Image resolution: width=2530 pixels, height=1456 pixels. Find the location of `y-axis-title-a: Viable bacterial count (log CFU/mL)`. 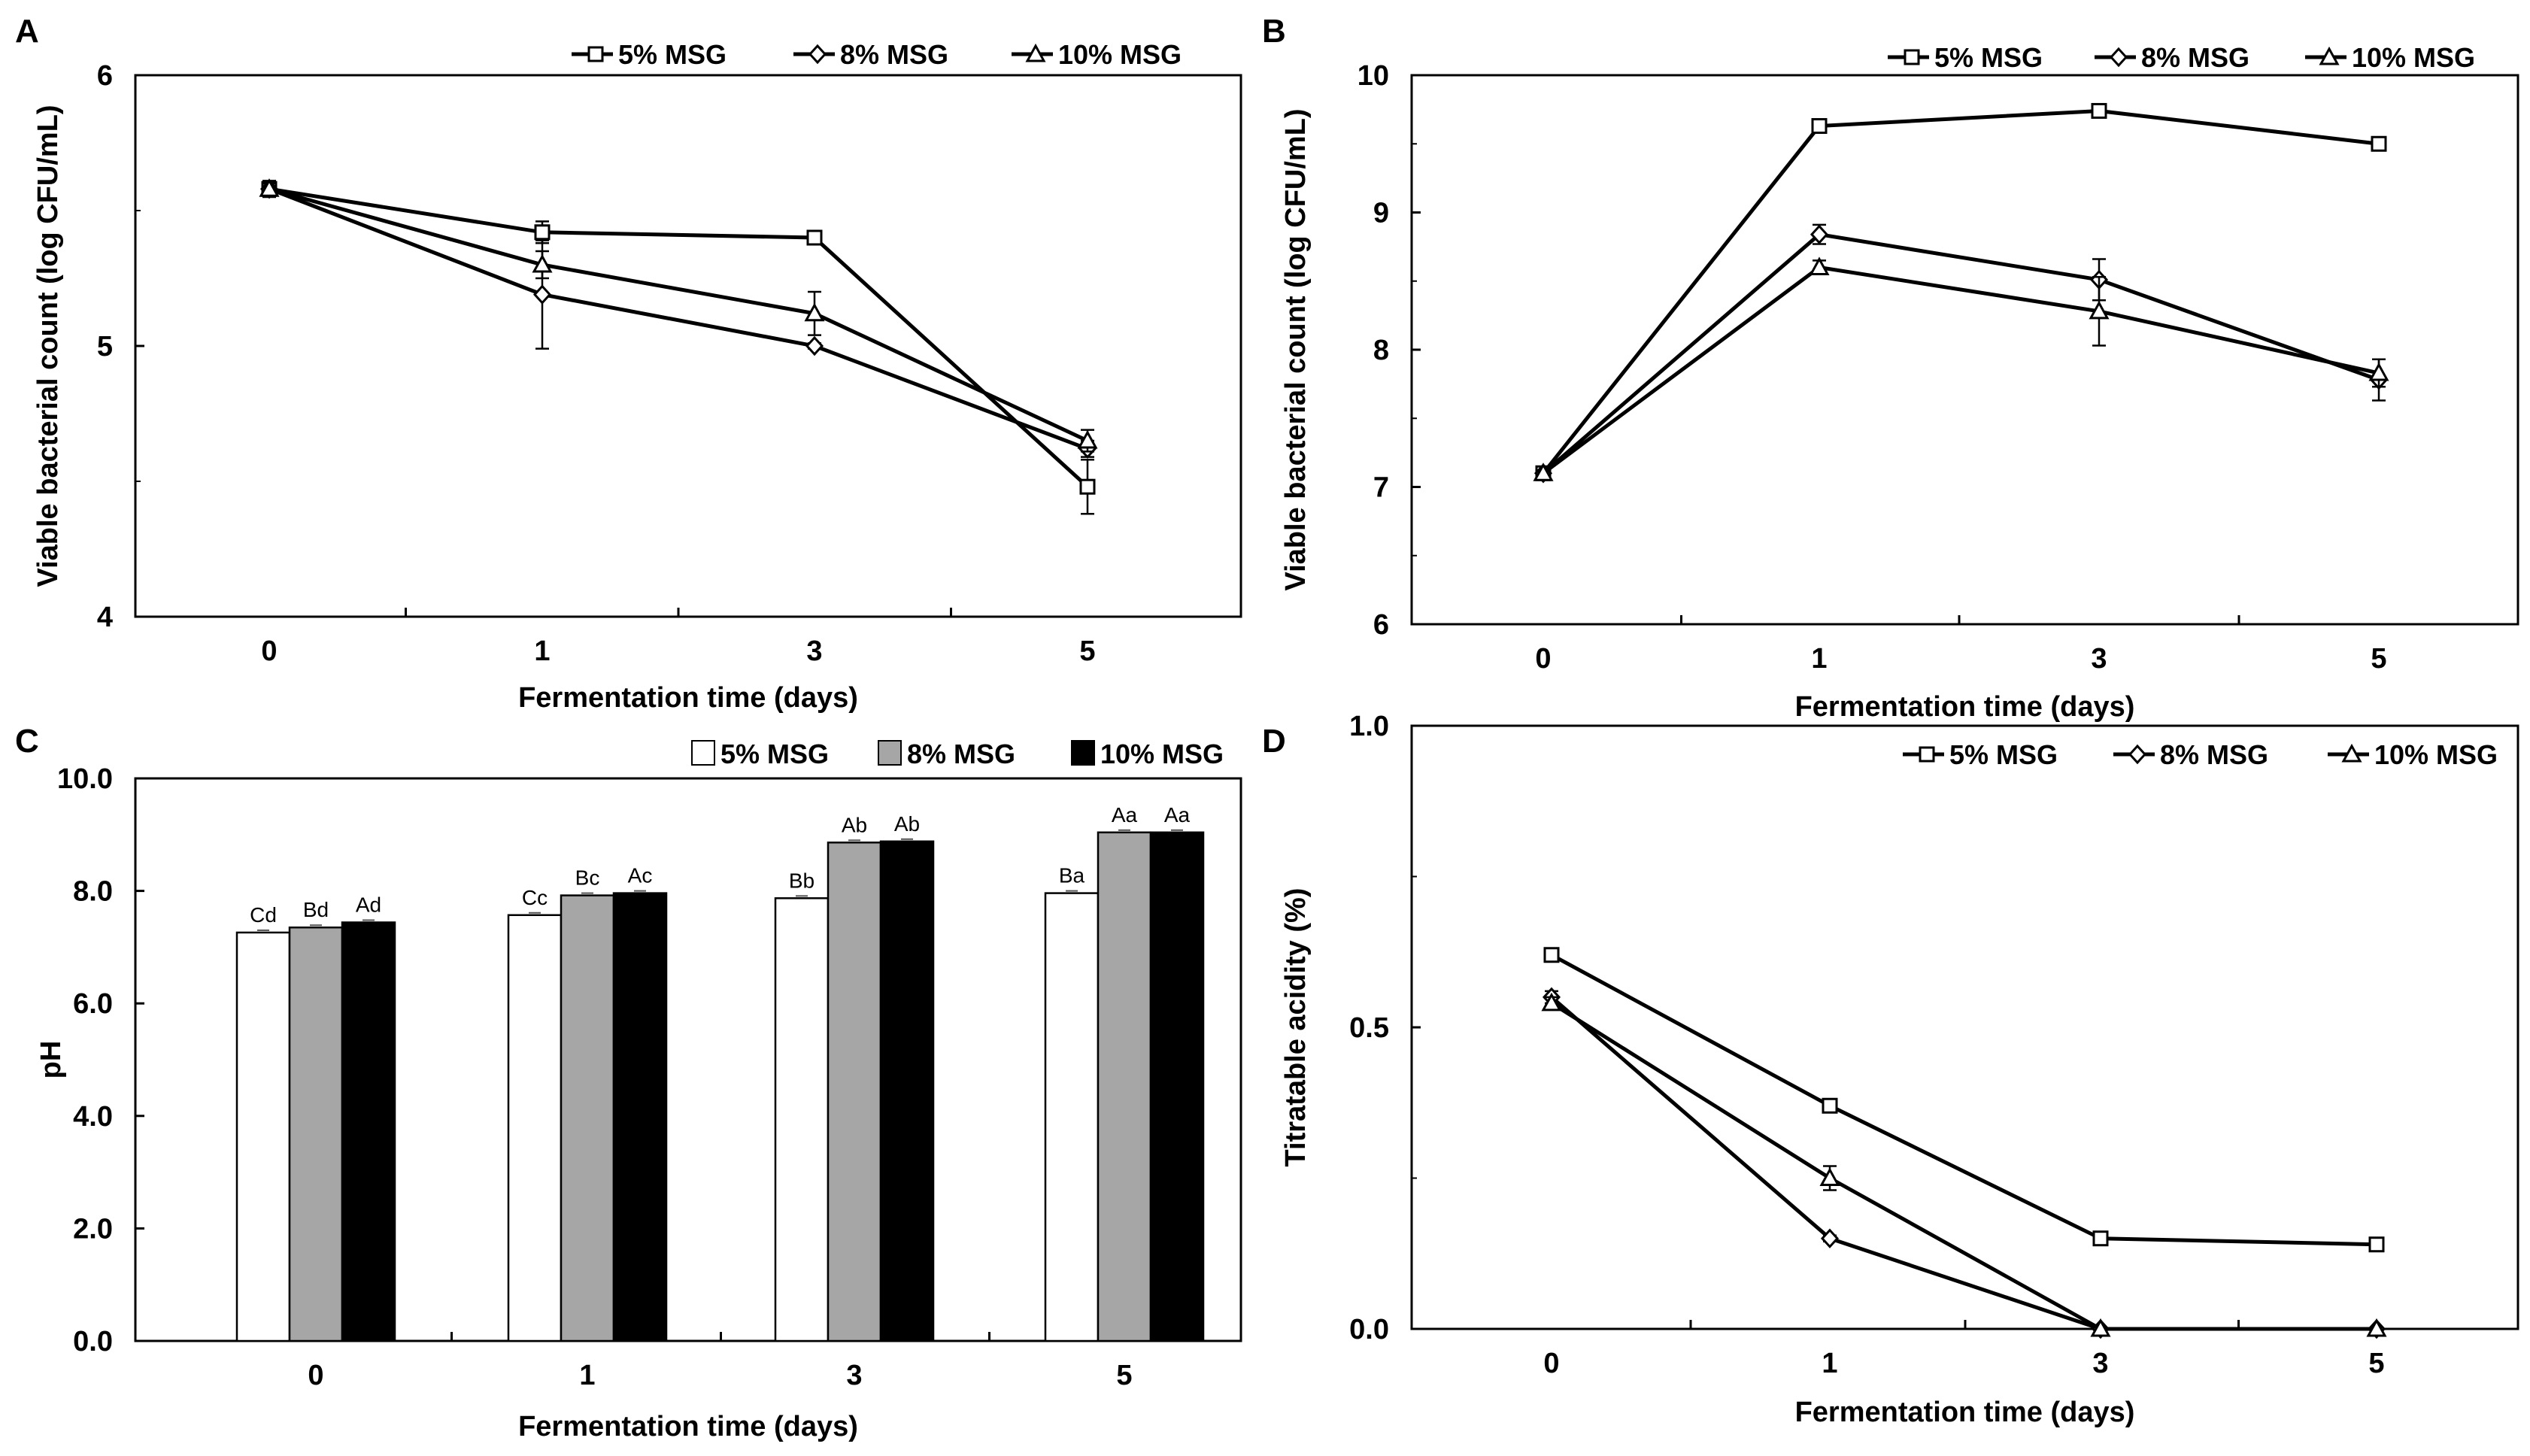

y-axis-title-a: Viable bacterial count (log CFU/mL) is located at coordinates (48, 346).